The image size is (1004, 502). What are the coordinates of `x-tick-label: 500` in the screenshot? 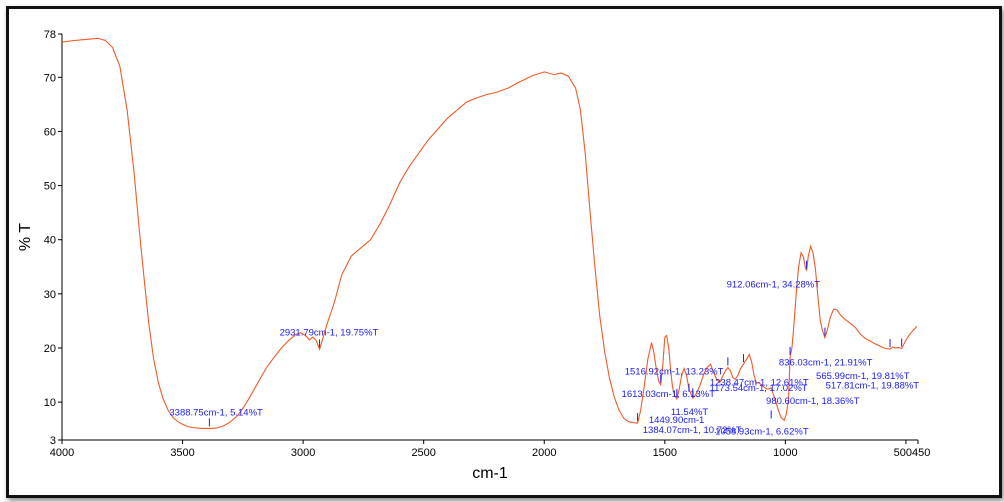 It's located at (903, 453).